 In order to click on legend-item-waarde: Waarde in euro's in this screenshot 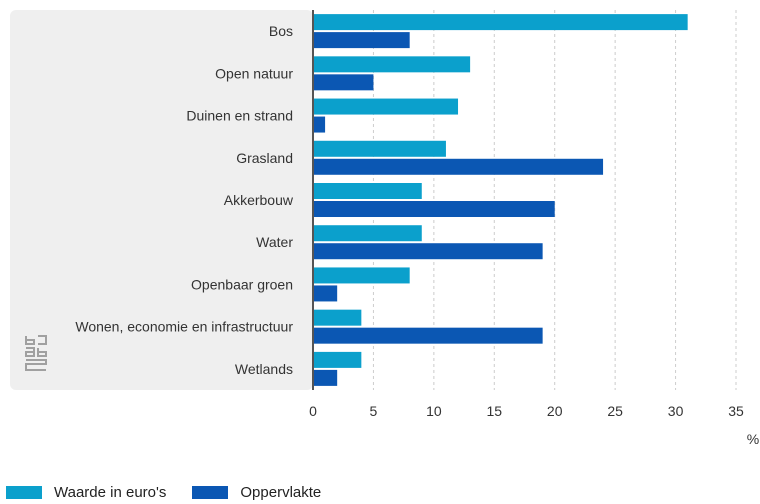, I will do `click(86, 492)`.